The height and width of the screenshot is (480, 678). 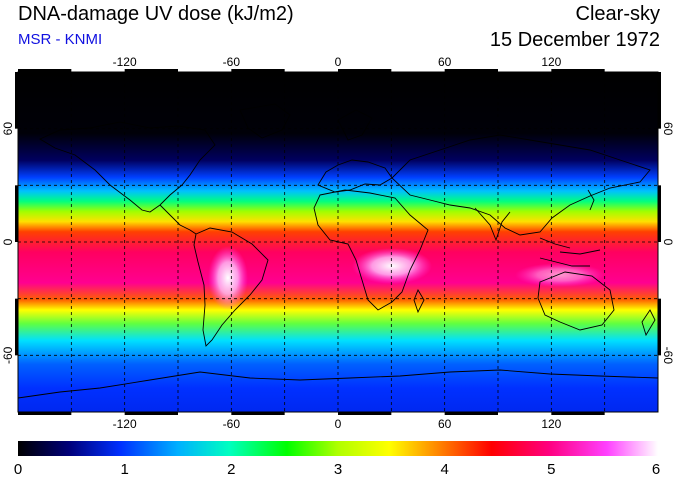 What do you see at coordinates (124, 469) in the screenshot?
I see `colorbar-label: 1` at bounding box center [124, 469].